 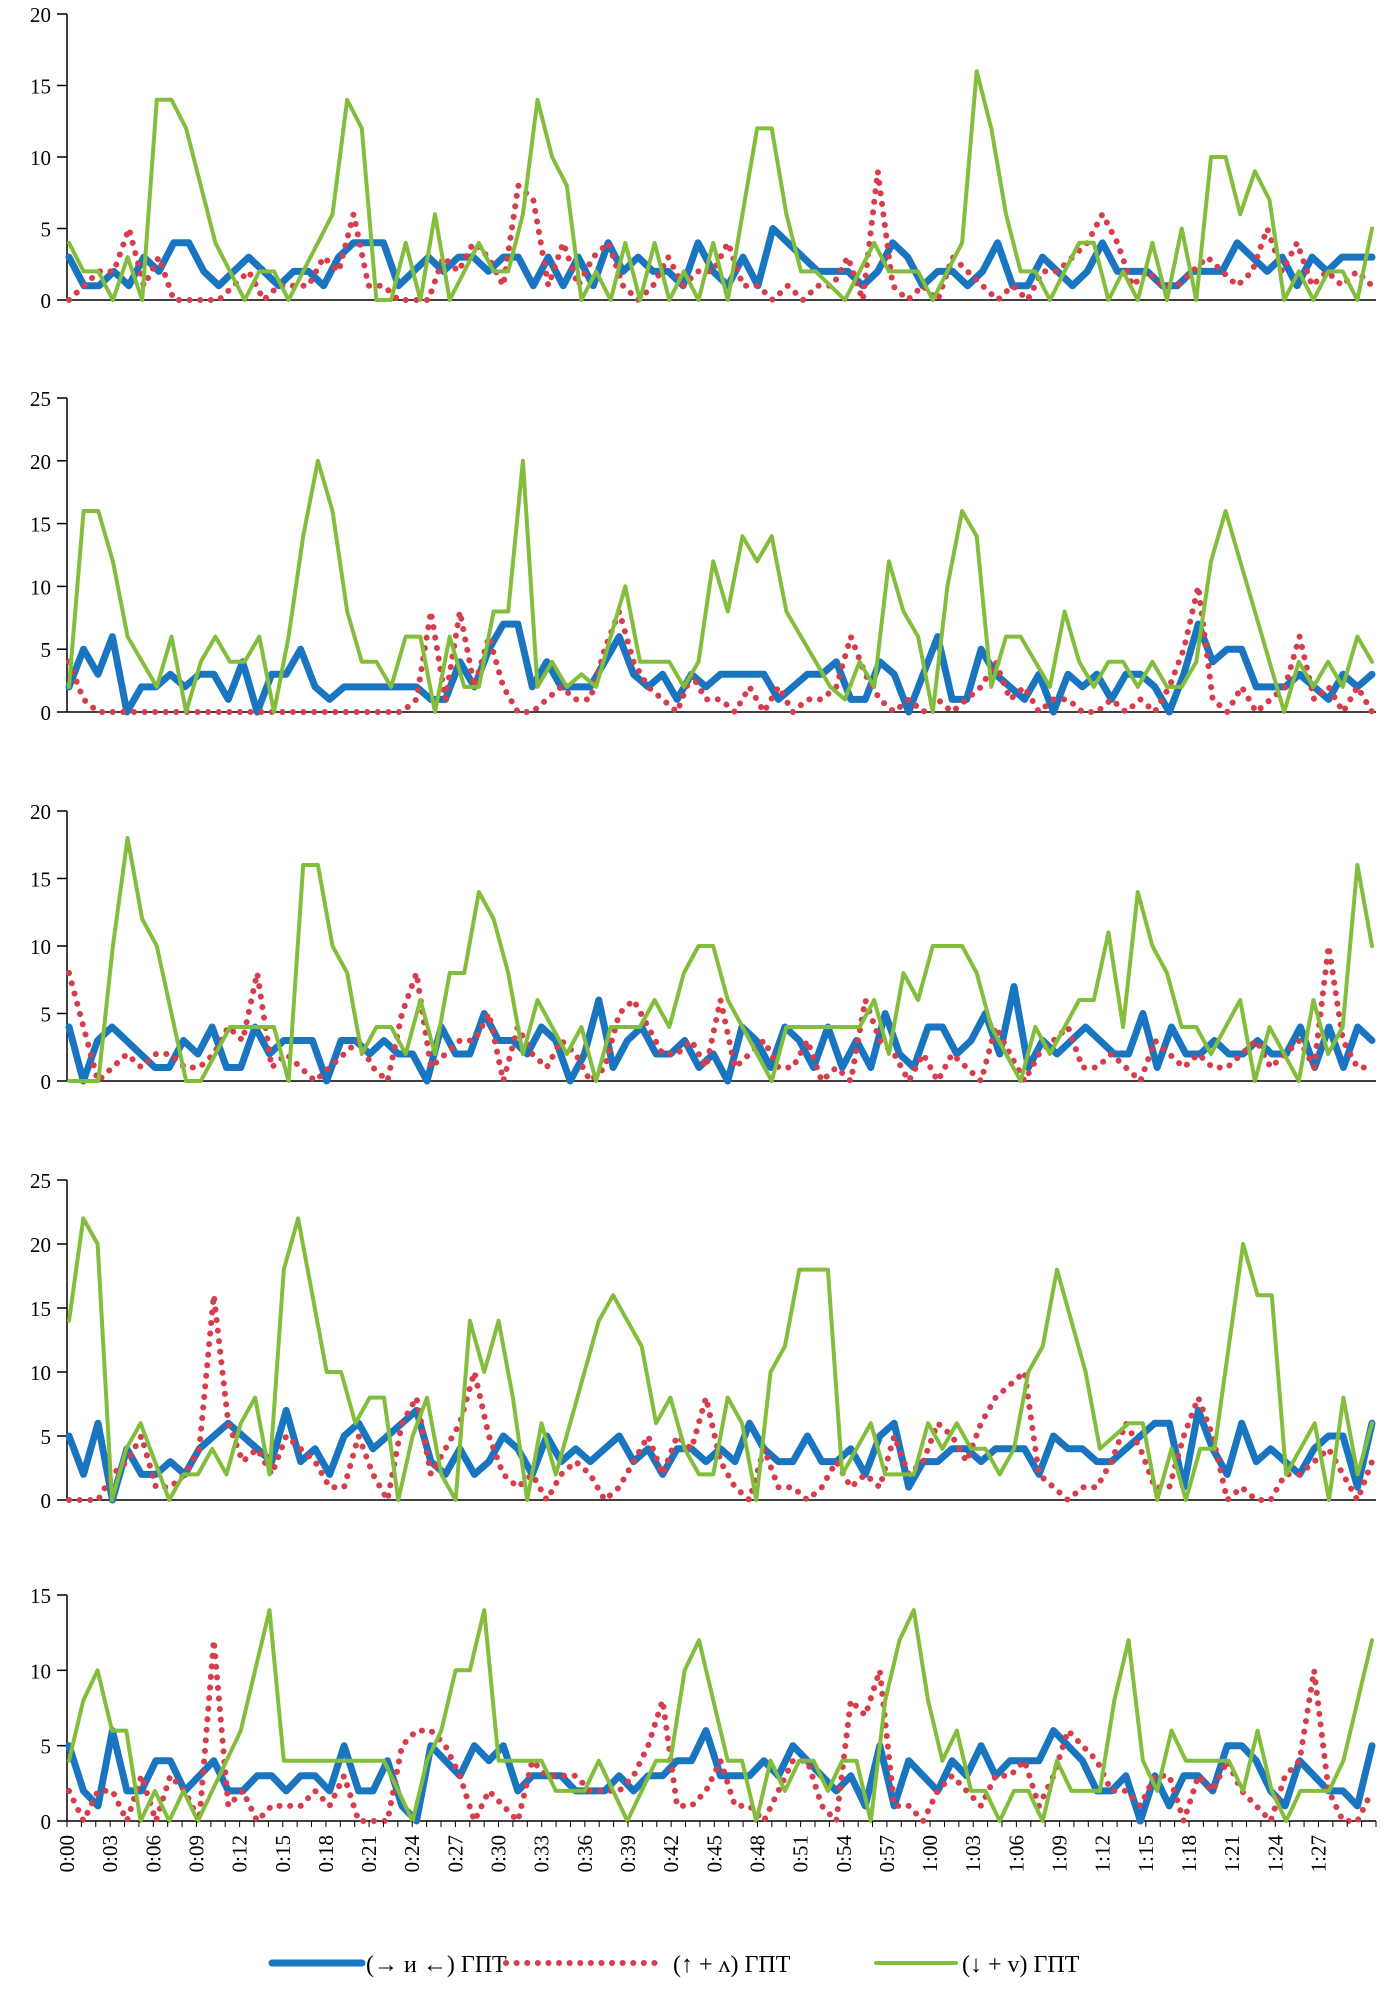 I want to click on x-tick-label: 0:54, so click(x=844, y=1854).